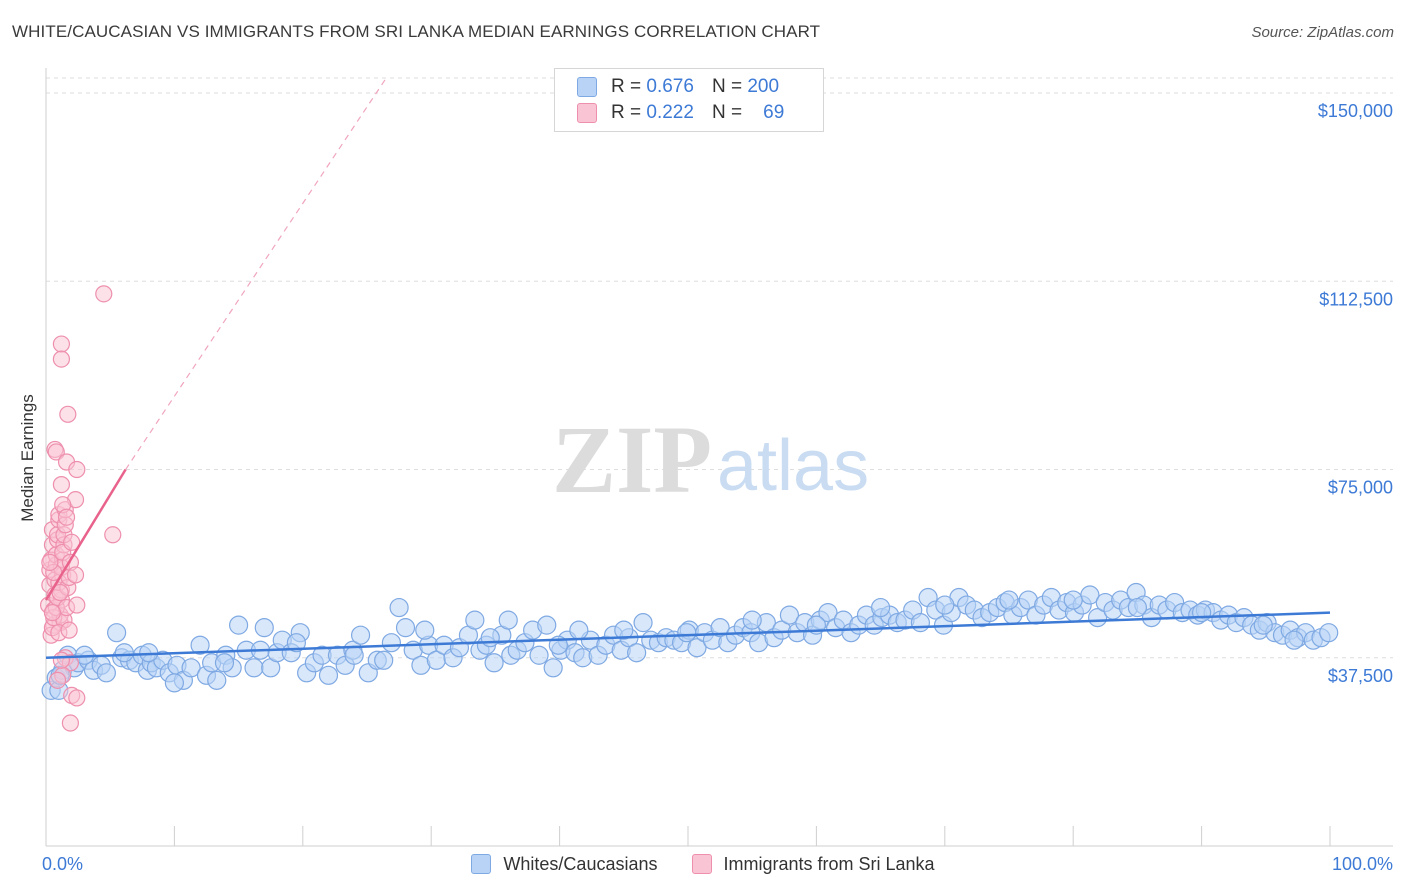 The image size is (1406, 892). I want to click on legend-swatch-whites, so click(481, 864).